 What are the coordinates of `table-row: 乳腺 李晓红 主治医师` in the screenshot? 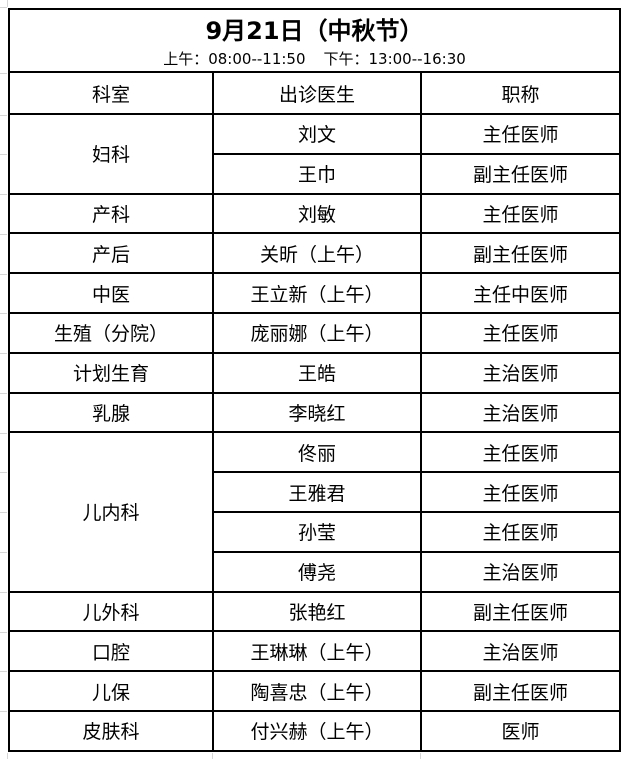 It's located at (315, 412).